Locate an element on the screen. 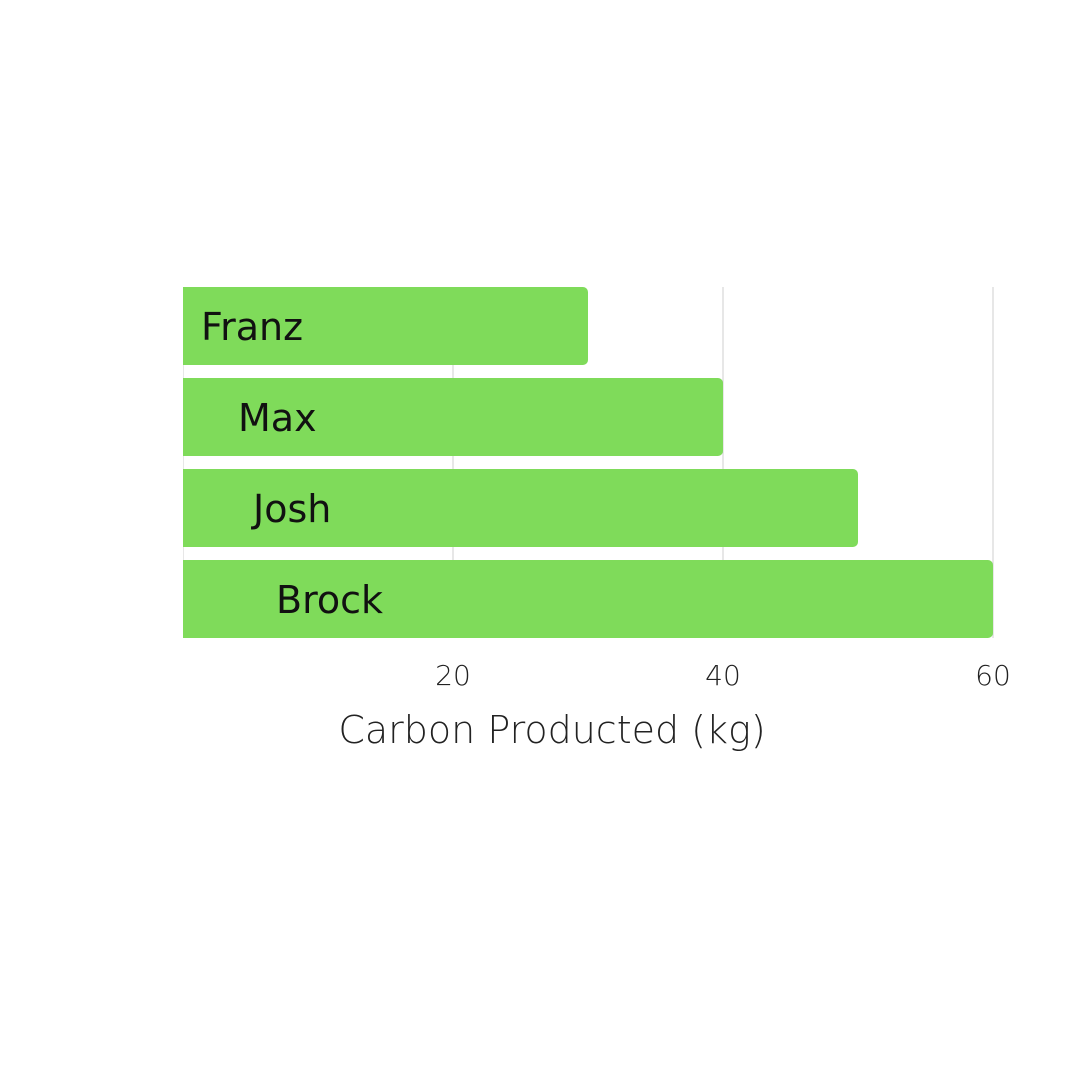 This screenshot has width=1080, height=1080. bar-brock is located at coordinates (585, 599).